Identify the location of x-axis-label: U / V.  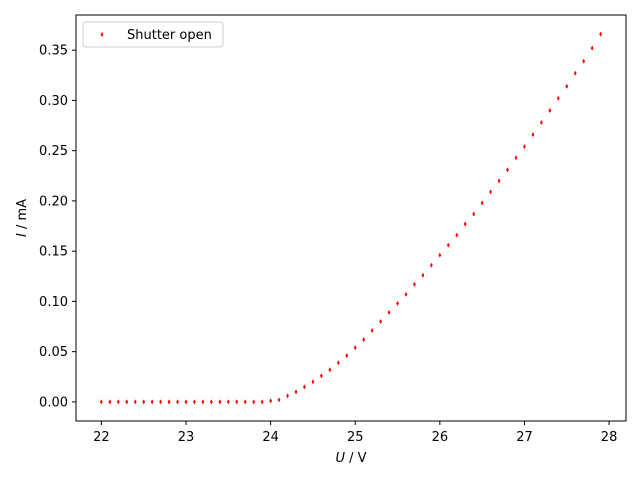
(350, 458).